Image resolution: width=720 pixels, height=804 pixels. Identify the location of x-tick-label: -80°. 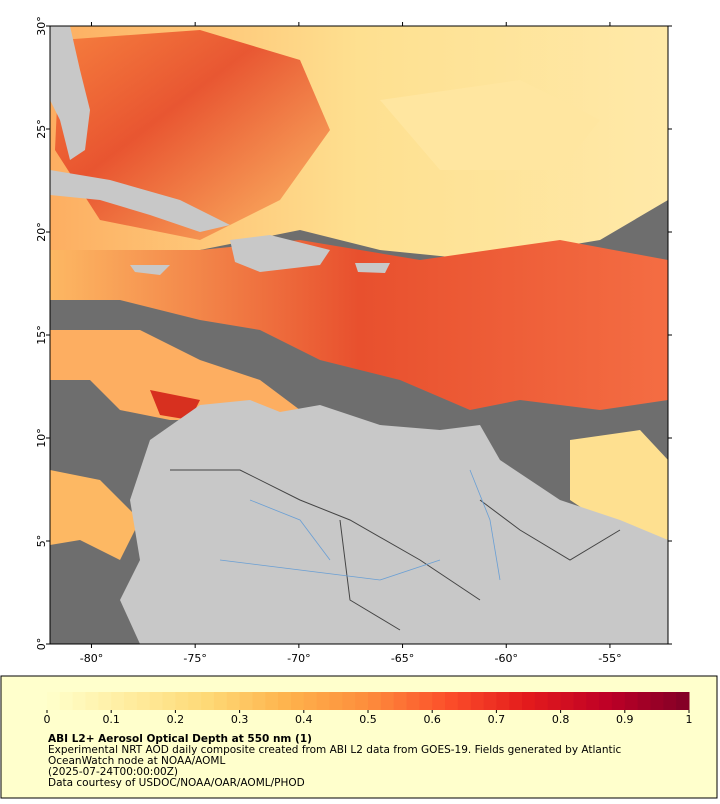
(91, 658).